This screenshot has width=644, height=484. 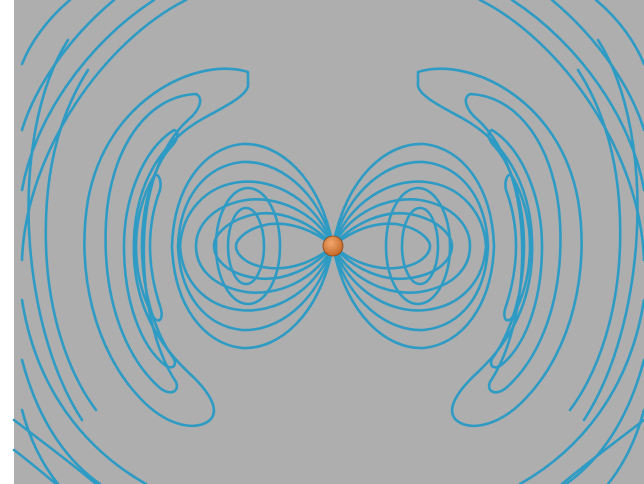 I want to click on charge-sphere, so click(x=333, y=246).